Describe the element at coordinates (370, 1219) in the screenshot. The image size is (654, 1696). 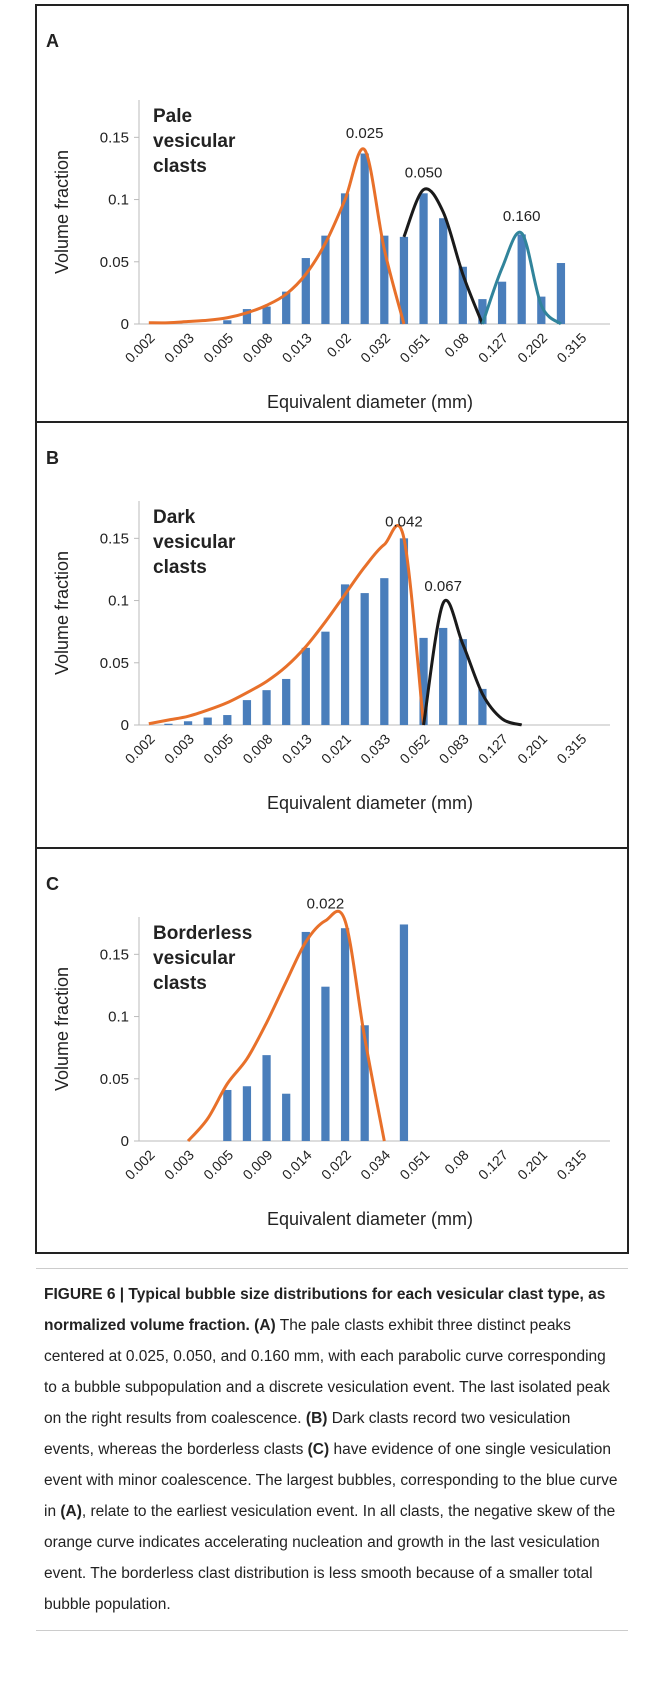
I see `x-axis-title: Equivalent diameter (mm)` at that location.